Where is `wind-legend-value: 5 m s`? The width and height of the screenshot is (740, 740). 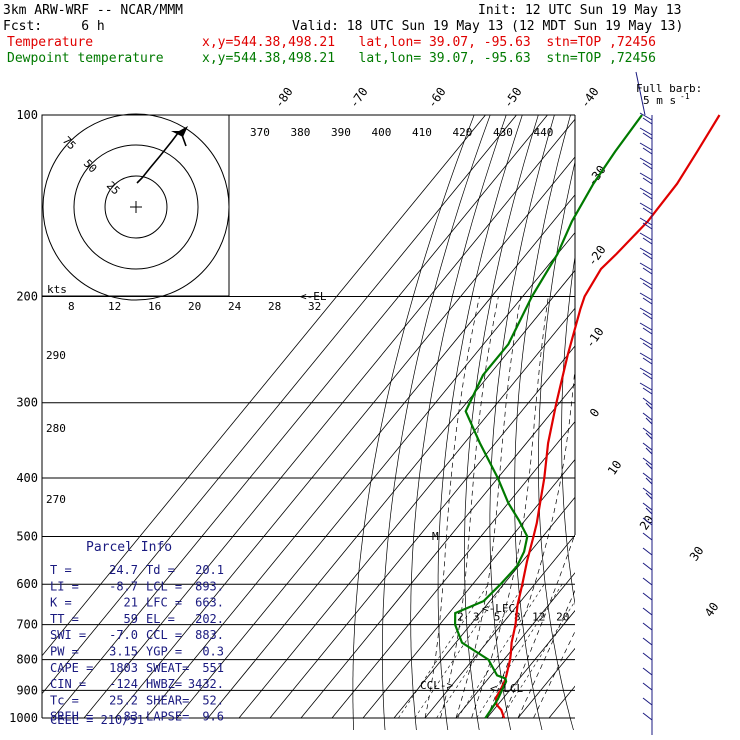
wind-legend-value: 5 m s is located at coordinates (659, 100).